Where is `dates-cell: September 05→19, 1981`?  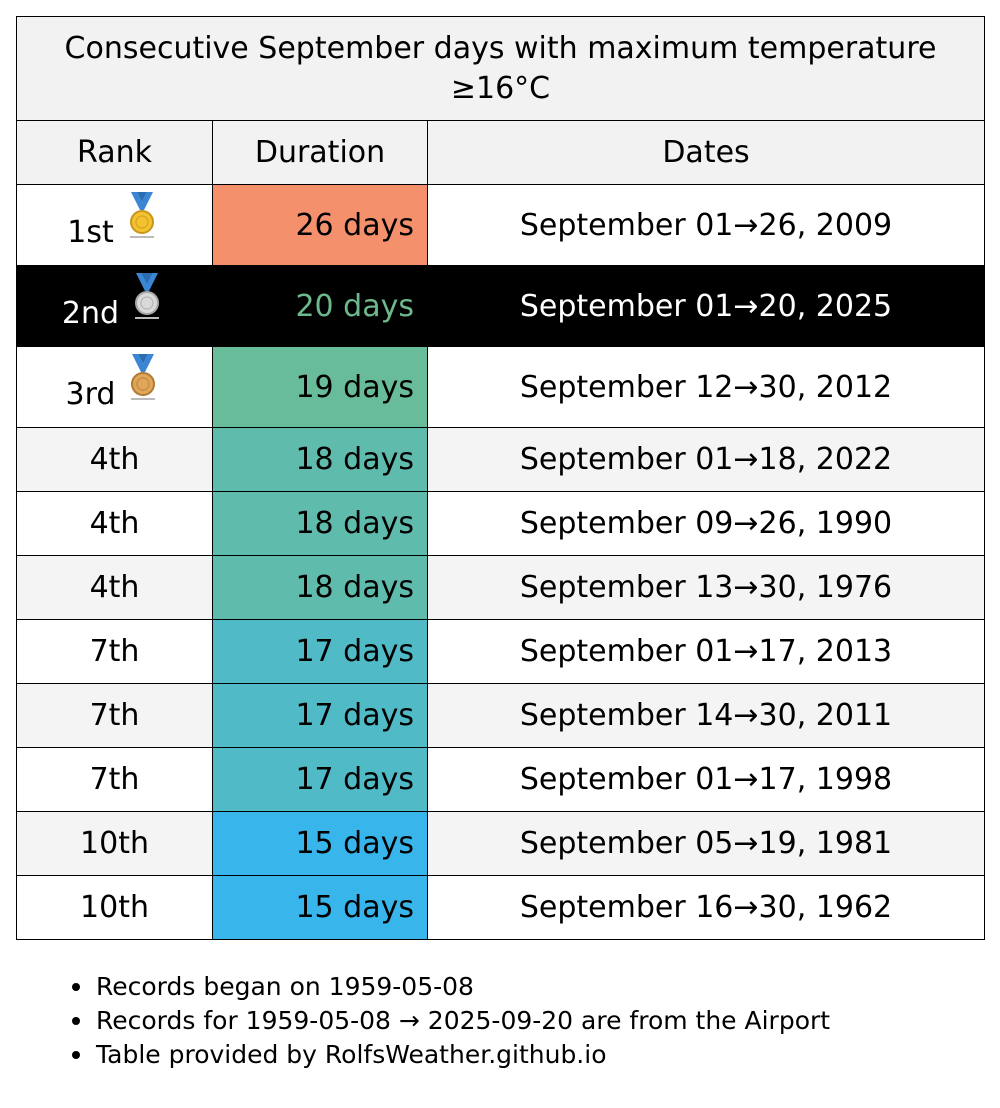
dates-cell: September 05→19, 1981 is located at coordinates (706, 843).